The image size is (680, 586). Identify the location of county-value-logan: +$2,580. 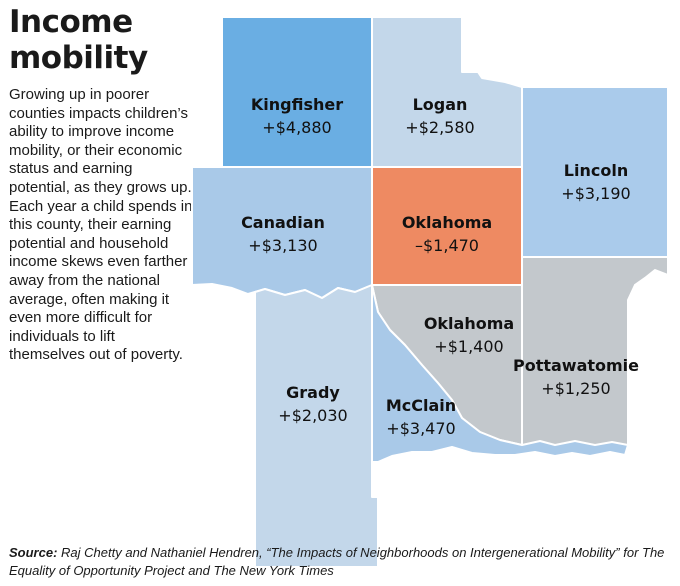
(439, 127).